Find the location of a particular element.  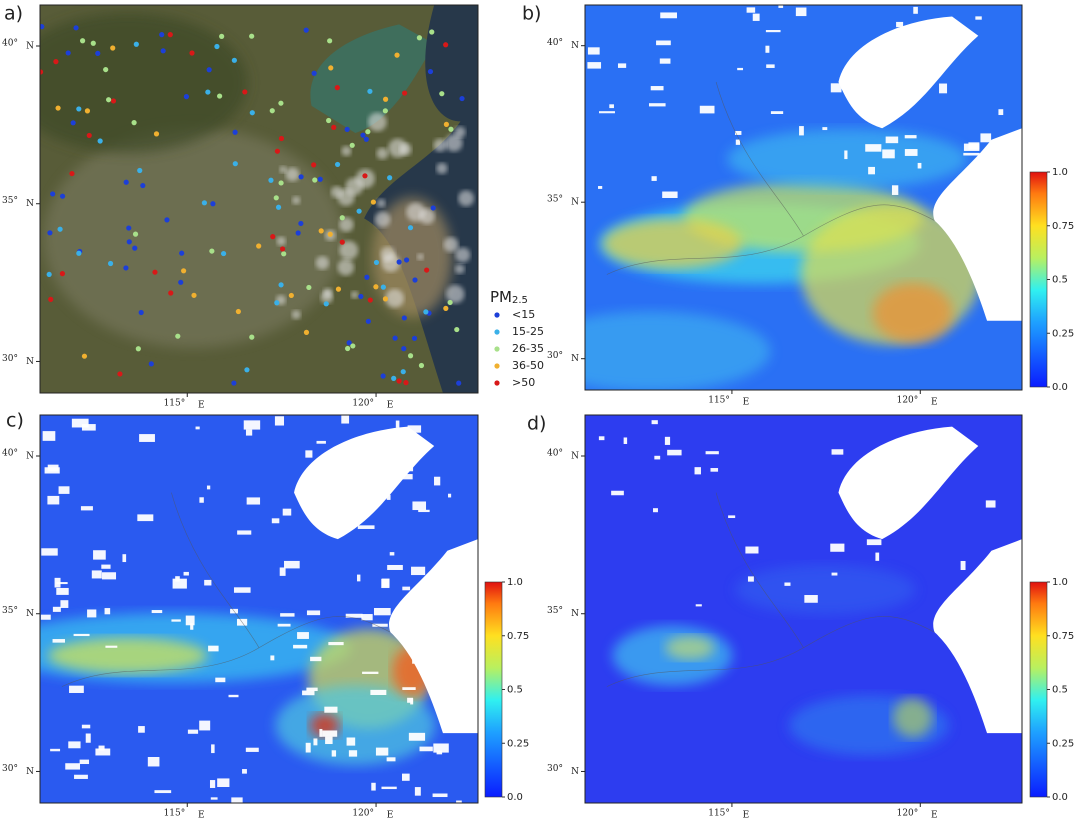

lat-tick-label: 30° is located at coordinates (555, 769).